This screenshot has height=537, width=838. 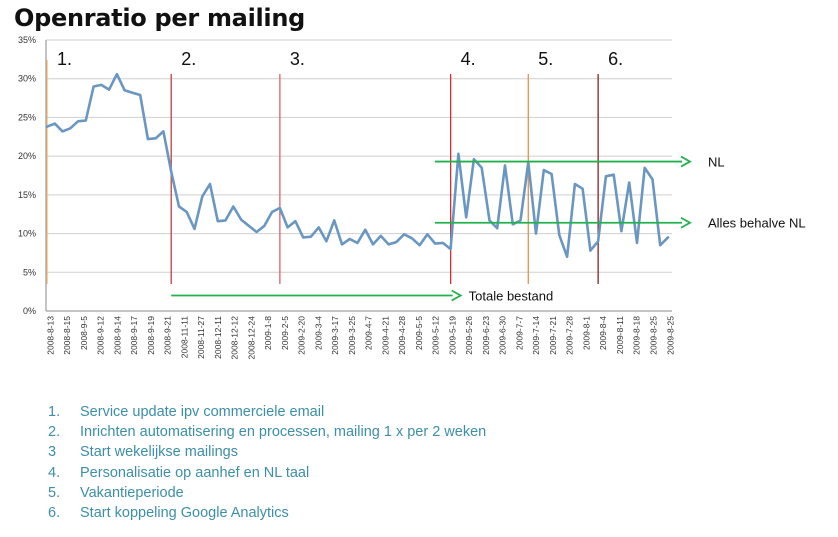 What do you see at coordinates (419, 333) in the screenshot?
I see `x-tick-label: 2009-5-5` at bounding box center [419, 333].